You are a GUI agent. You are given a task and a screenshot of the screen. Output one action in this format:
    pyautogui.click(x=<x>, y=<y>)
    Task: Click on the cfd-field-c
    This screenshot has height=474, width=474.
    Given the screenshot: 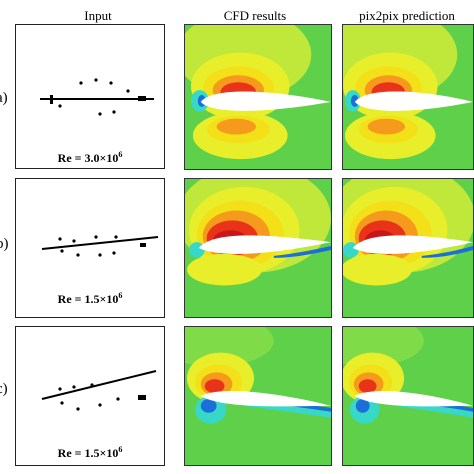 What is the action you would take?
    pyautogui.click(x=258, y=396)
    